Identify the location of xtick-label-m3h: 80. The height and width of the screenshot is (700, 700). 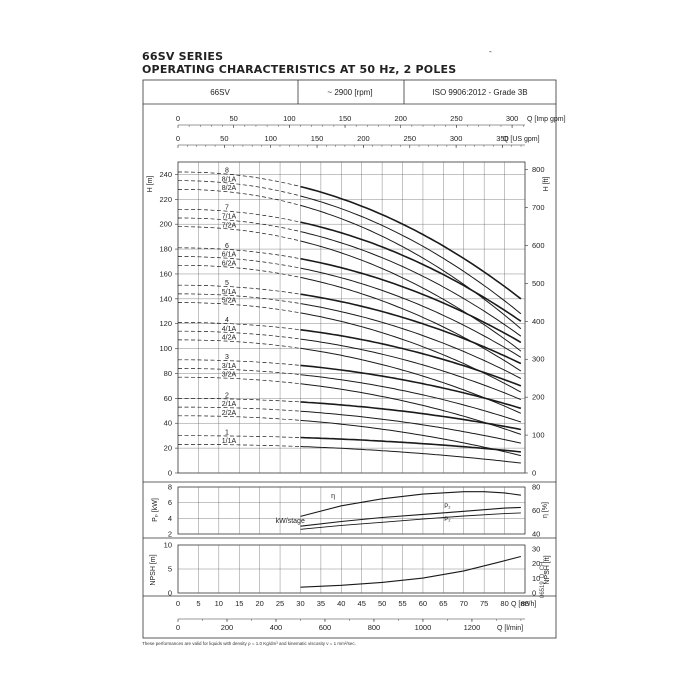
(504, 603).